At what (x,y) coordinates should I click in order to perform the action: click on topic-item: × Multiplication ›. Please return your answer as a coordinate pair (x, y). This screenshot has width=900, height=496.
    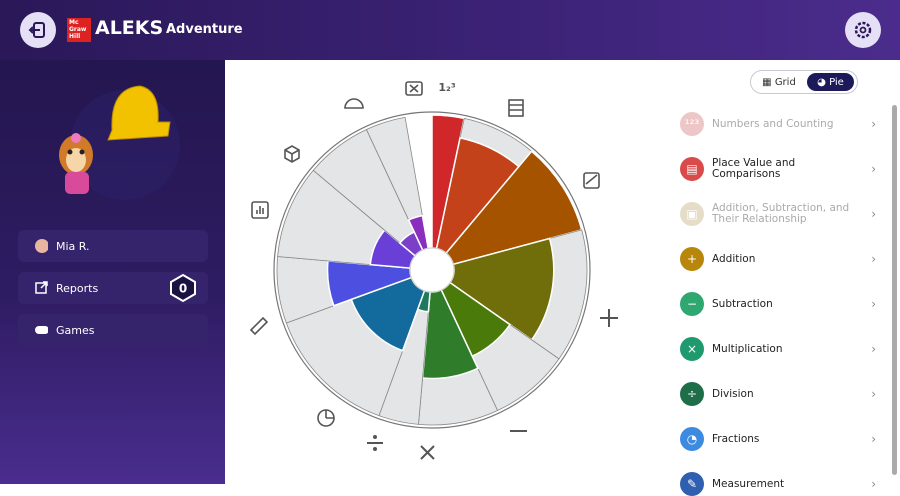
    Looking at the image, I should click on (780, 349).